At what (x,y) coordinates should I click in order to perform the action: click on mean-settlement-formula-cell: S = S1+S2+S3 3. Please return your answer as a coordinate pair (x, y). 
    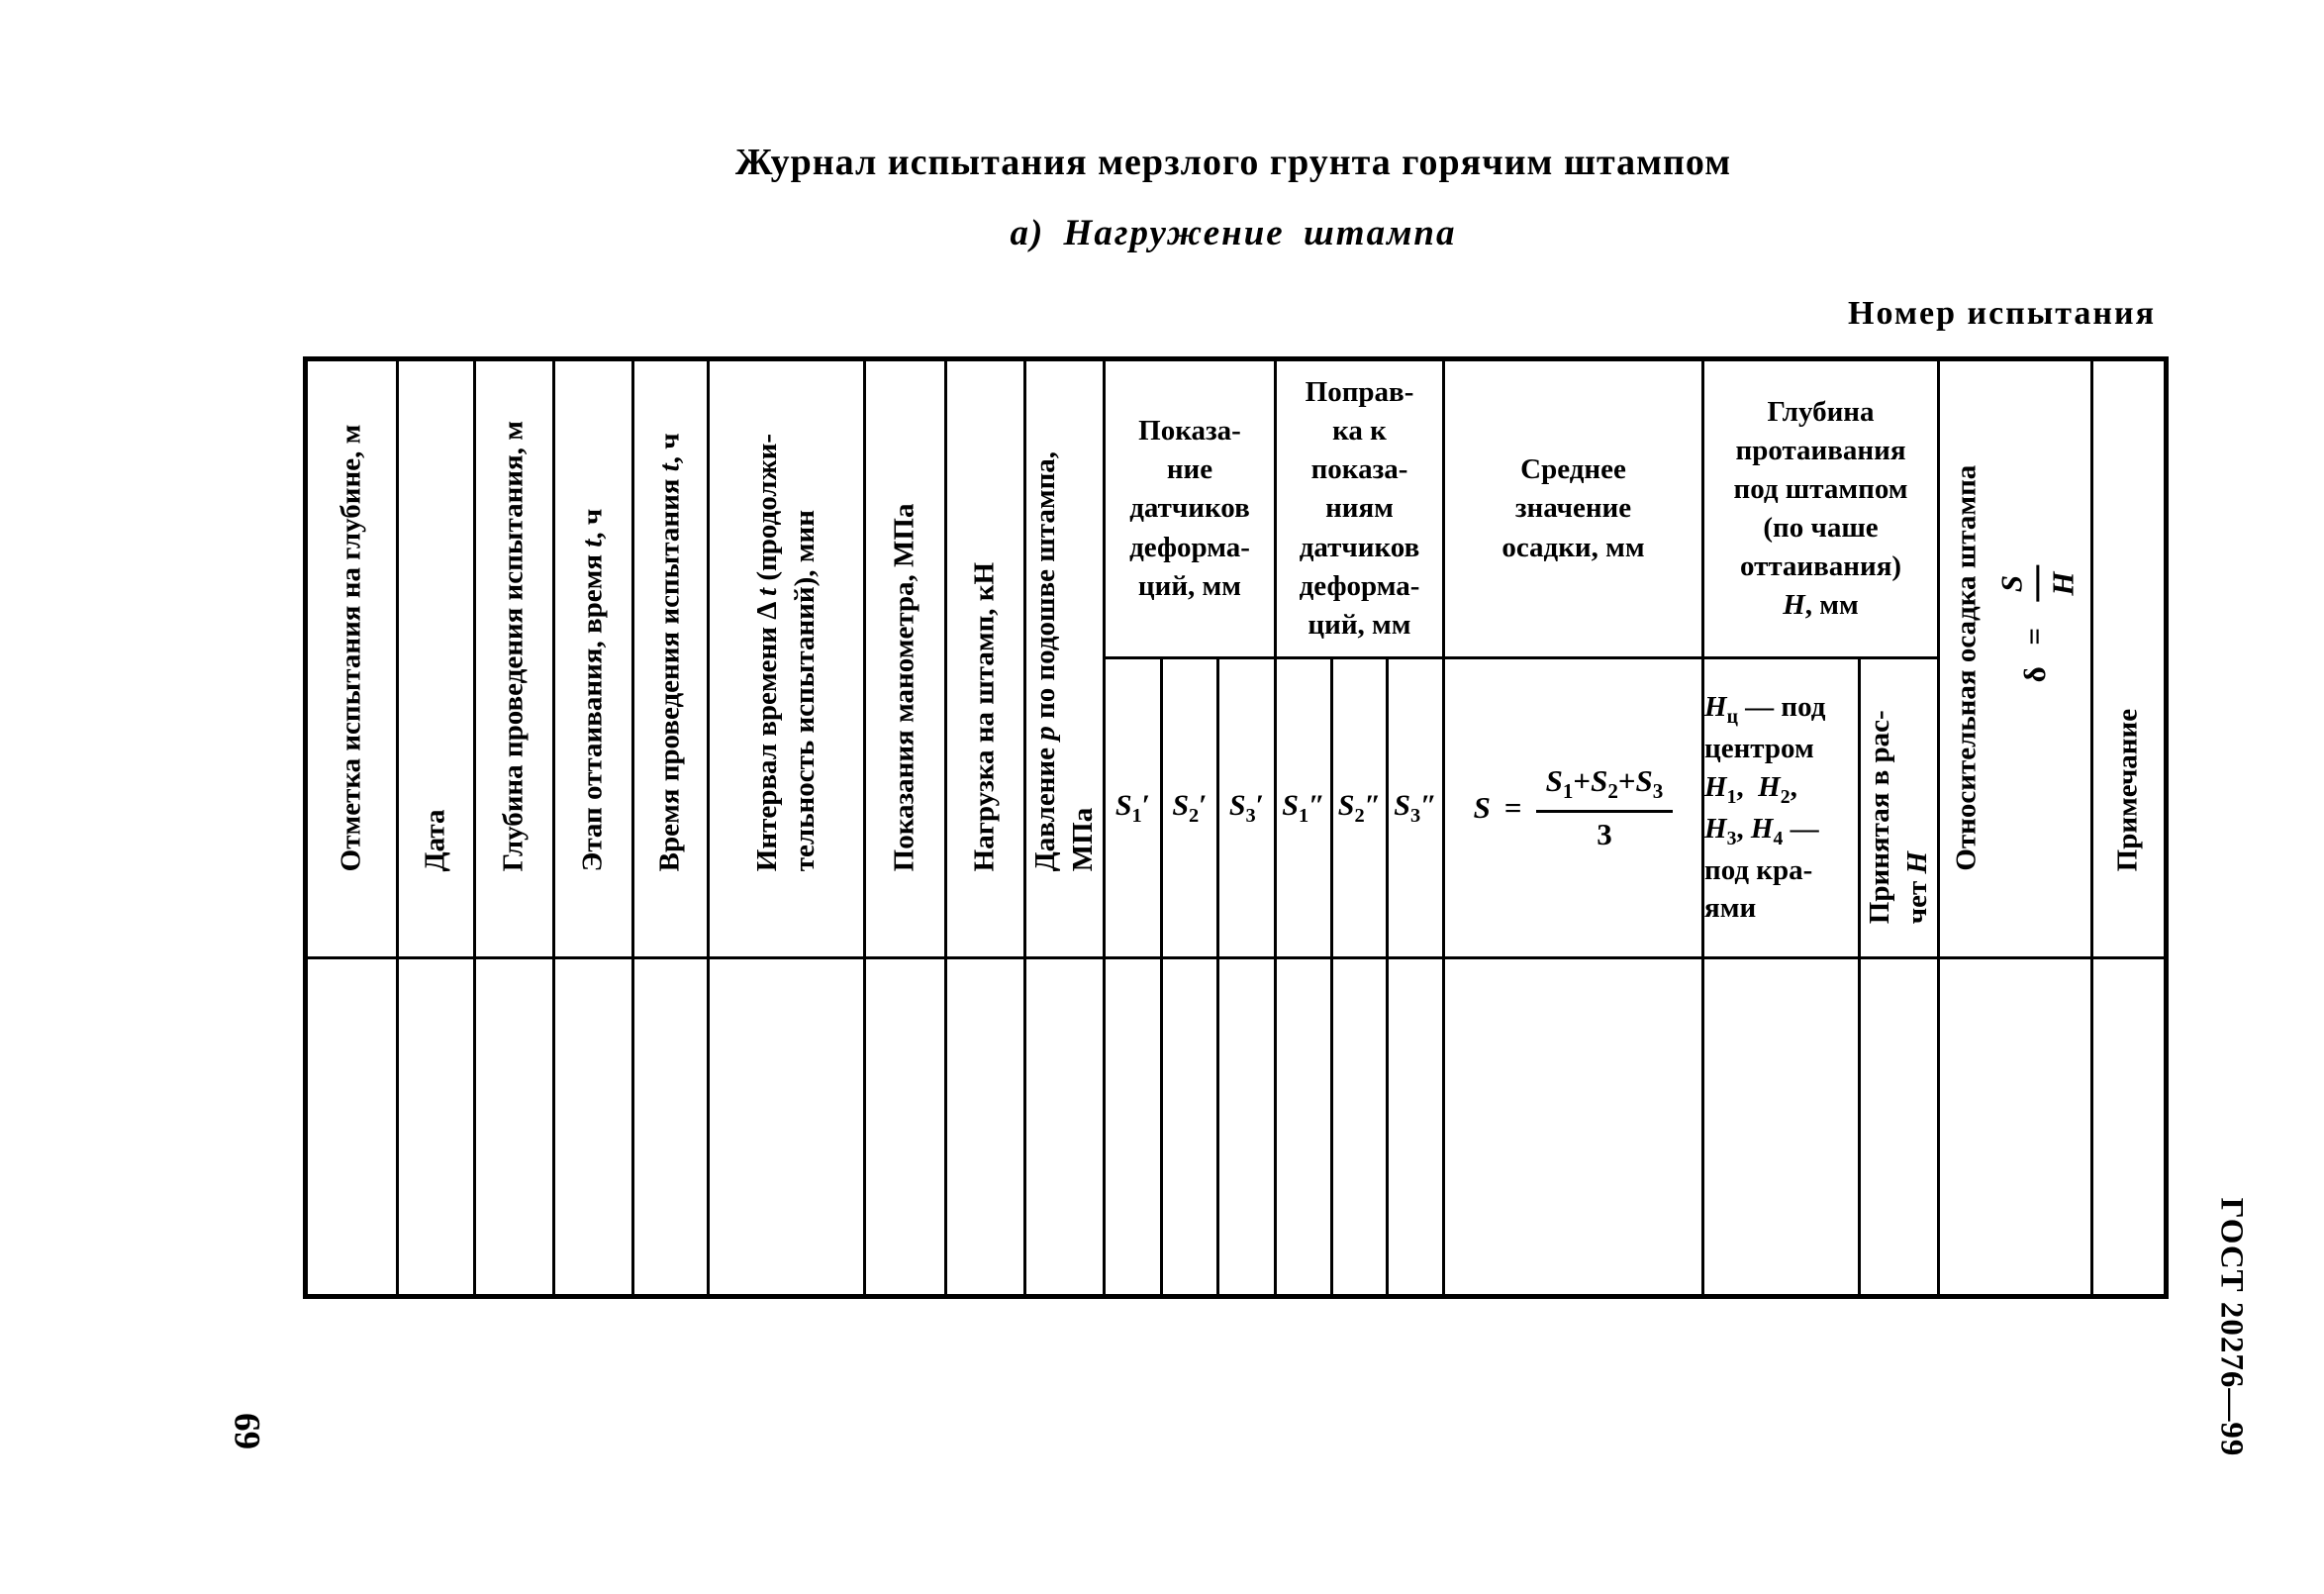
    Looking at the image, I should click on (1573, 807).